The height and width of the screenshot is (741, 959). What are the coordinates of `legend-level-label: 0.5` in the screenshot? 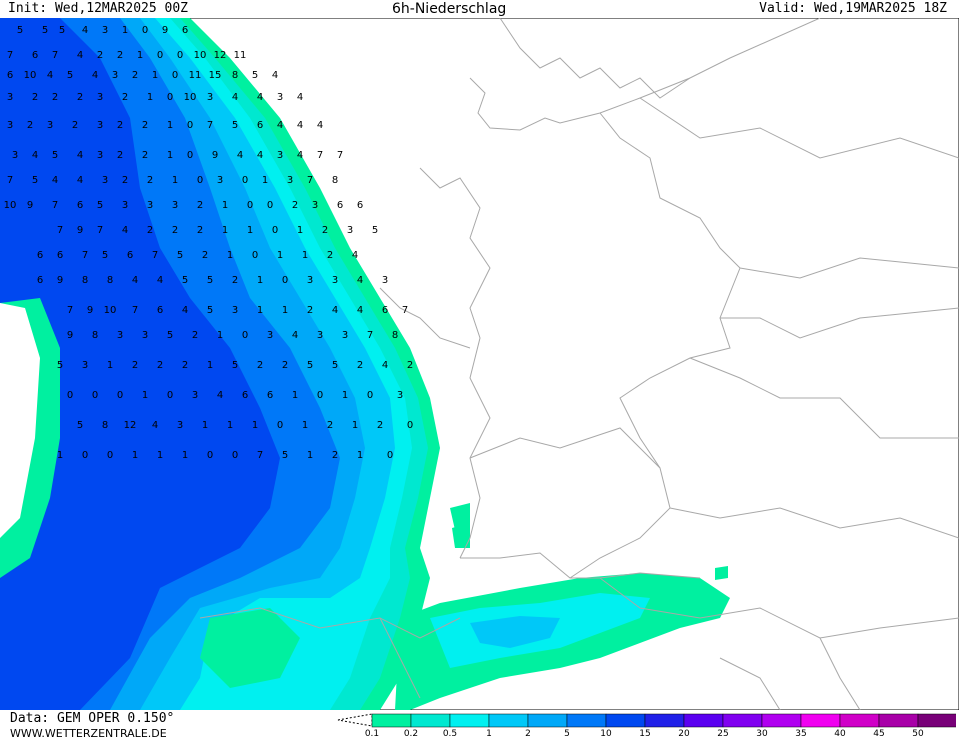 It's located at (450, 734).